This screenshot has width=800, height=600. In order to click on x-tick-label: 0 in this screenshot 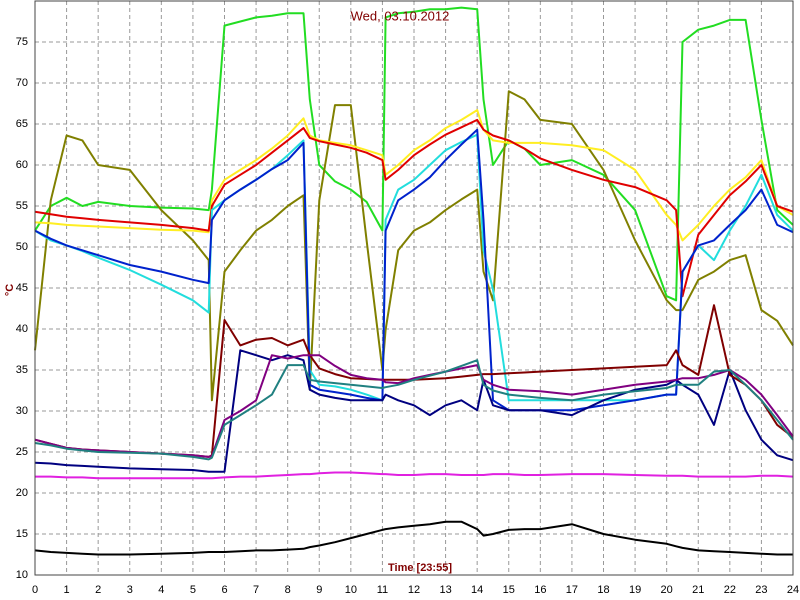, I will do `click(35, 590)`.